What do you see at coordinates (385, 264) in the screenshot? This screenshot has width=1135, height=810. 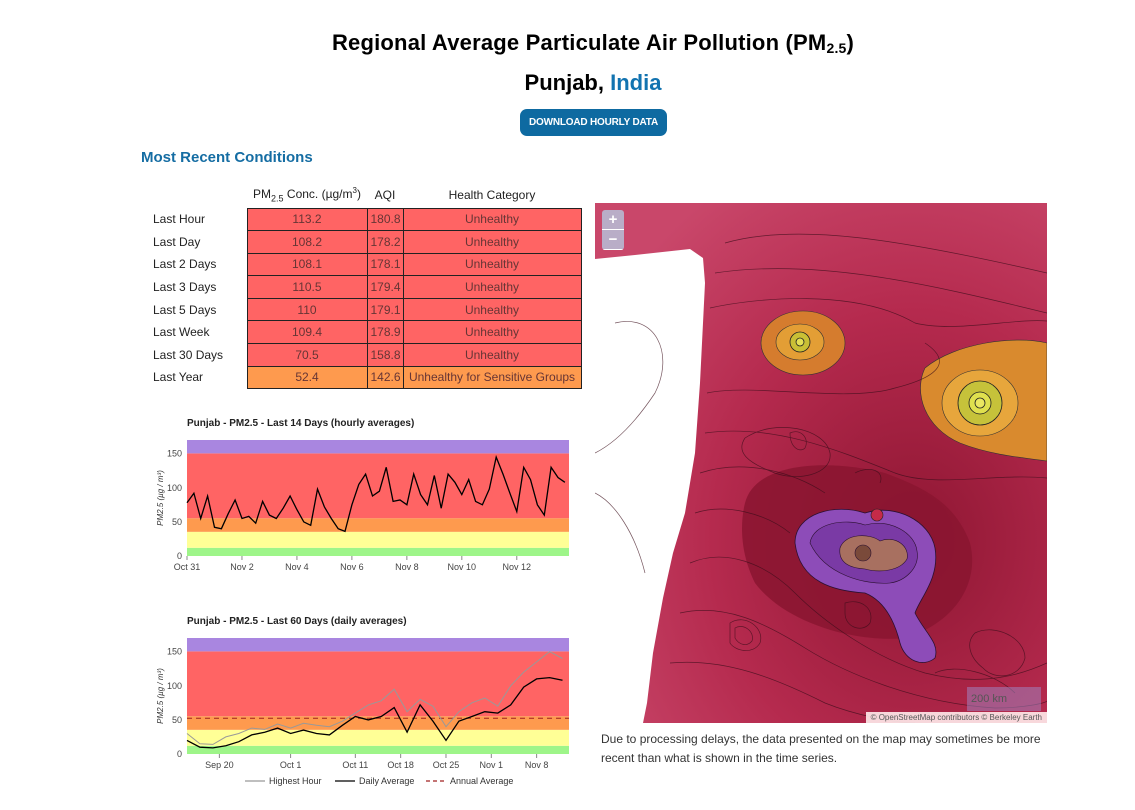 I see `aqi-value: 178.1` at bounding box center [385, 264].